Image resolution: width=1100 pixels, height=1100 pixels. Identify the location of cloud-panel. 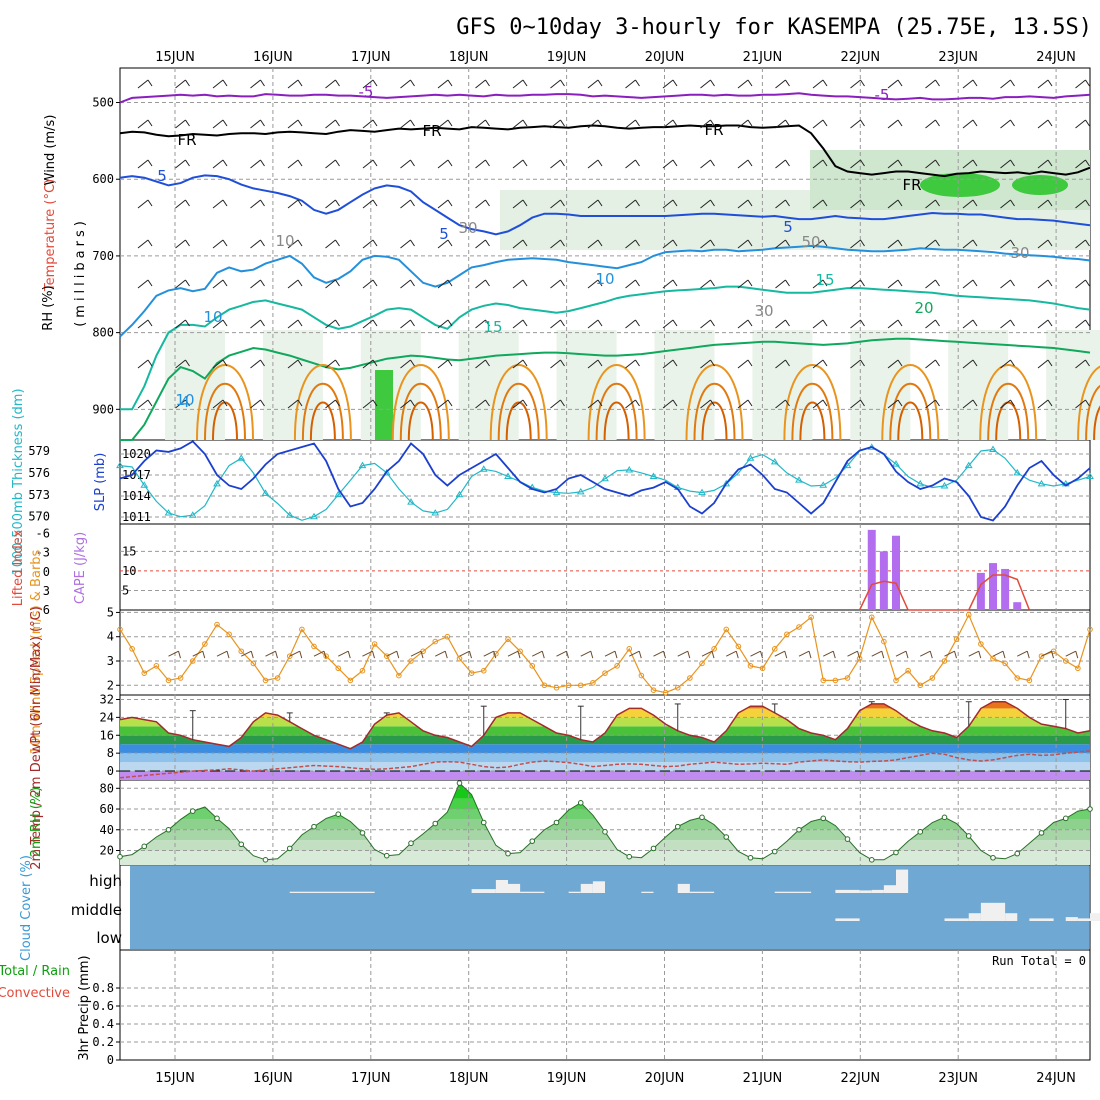
(615, 907).